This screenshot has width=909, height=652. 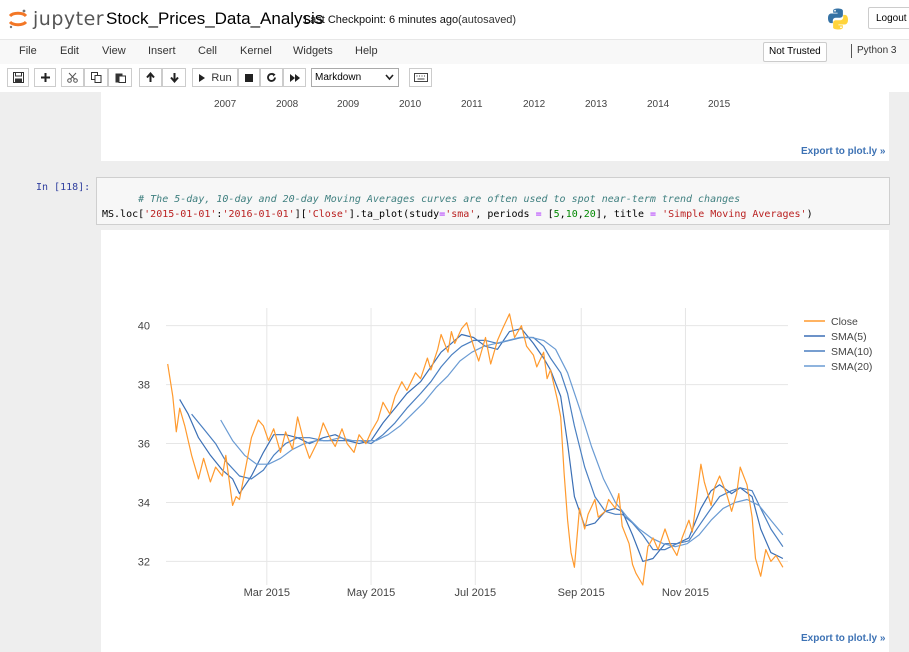 I want to click on checkpoint-status: Last Checkpoint: 6 minutes ago, so click(x=381, y=20).